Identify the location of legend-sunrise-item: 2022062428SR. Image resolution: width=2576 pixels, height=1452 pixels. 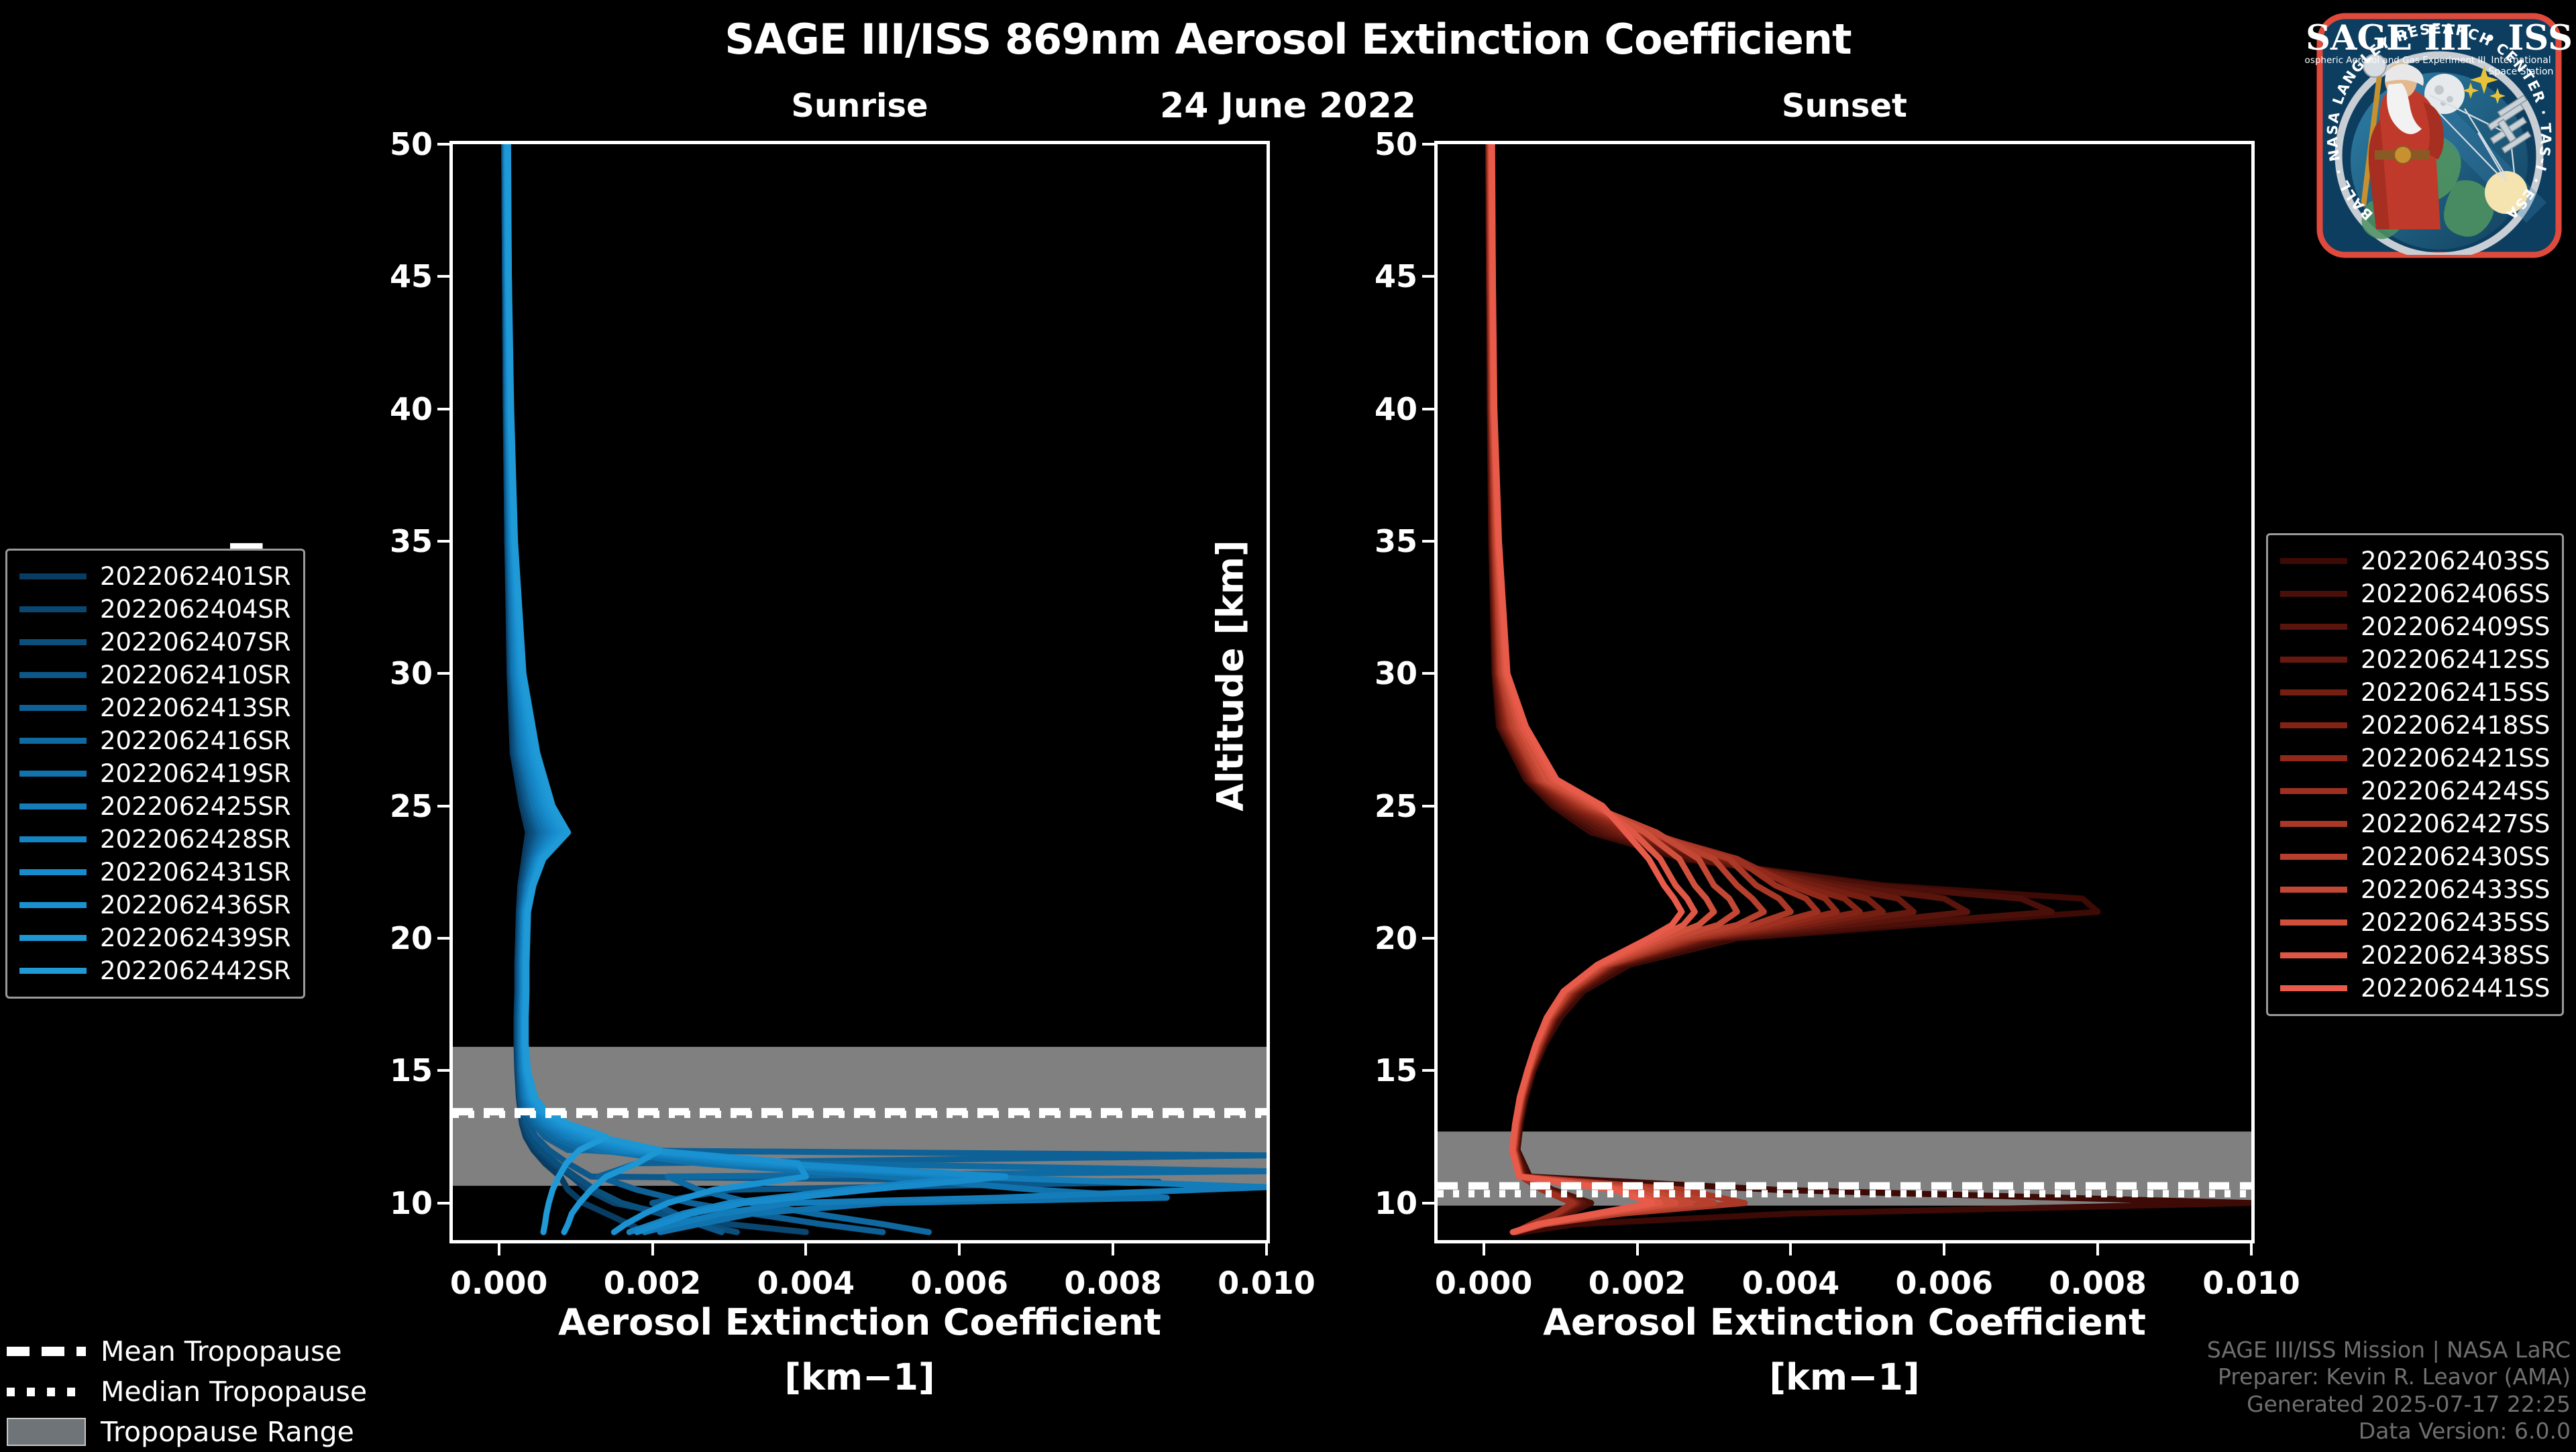
(155, 839).